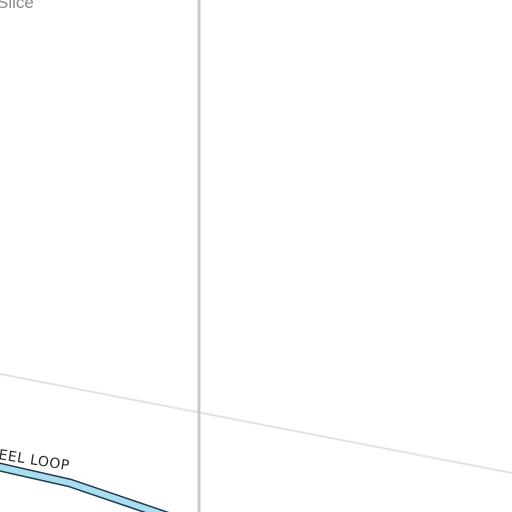 The image size is (512, 512). Describe the element at coordinates (85, 487) in the screenshot. I see `road-eel-loop` at that location.